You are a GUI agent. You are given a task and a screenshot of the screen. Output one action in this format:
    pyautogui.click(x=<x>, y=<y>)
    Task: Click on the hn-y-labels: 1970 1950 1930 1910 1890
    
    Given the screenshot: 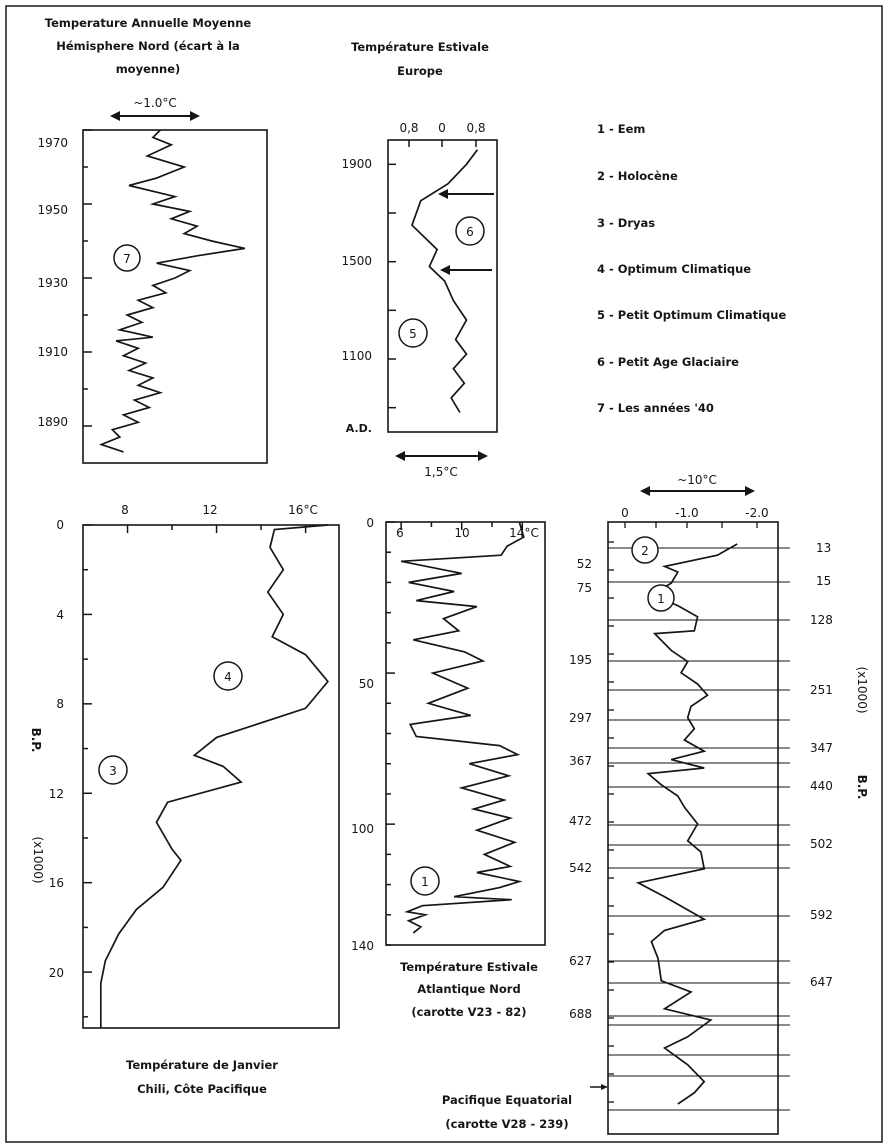 What is the action you would take?
    pyautogui.click(x=52, y=282)
    